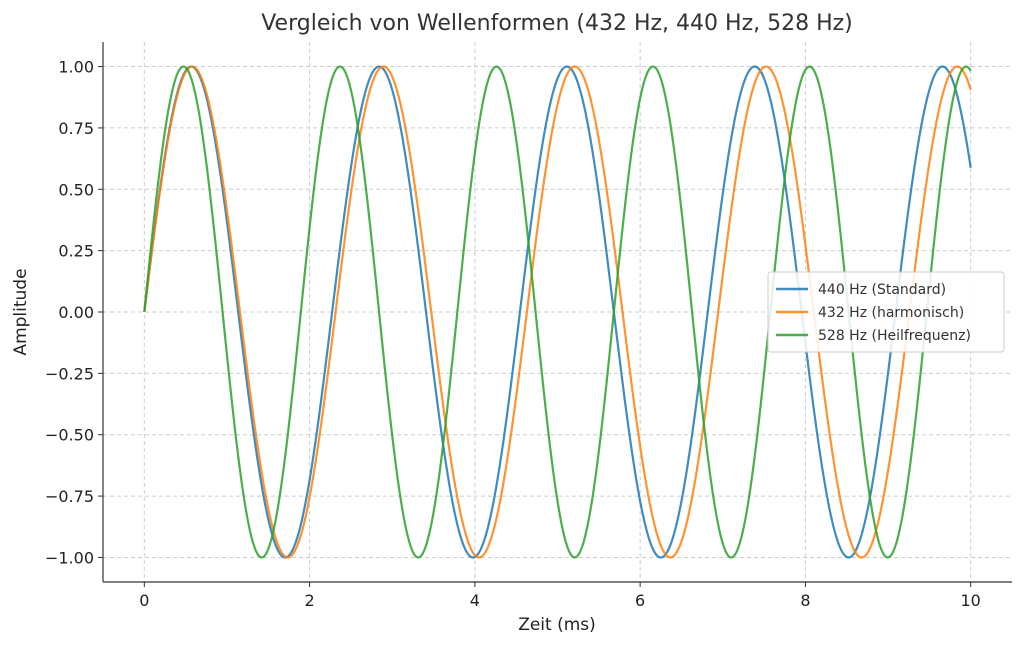 The height and width of the screenshot is (646, 1024). Describe the element at coordinates (882, 290) in the screenshot. I see `legend-label: 440 Hz (Standard)` at that location.